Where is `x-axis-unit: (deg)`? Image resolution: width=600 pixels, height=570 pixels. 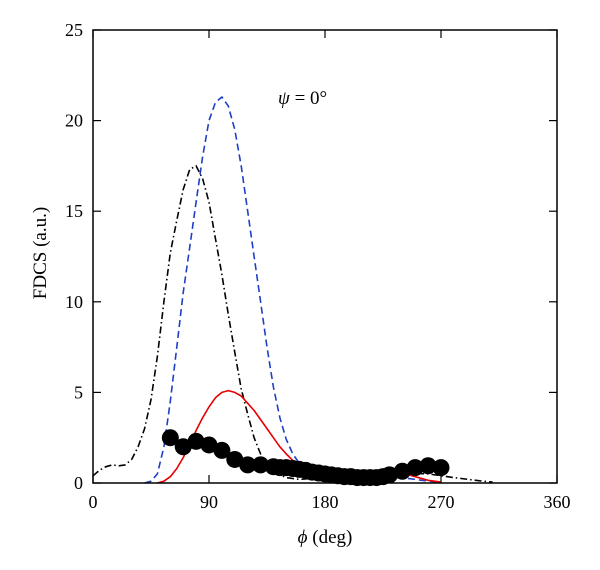 x-axis-unit: (deg) is located at coordinates (330, 537).